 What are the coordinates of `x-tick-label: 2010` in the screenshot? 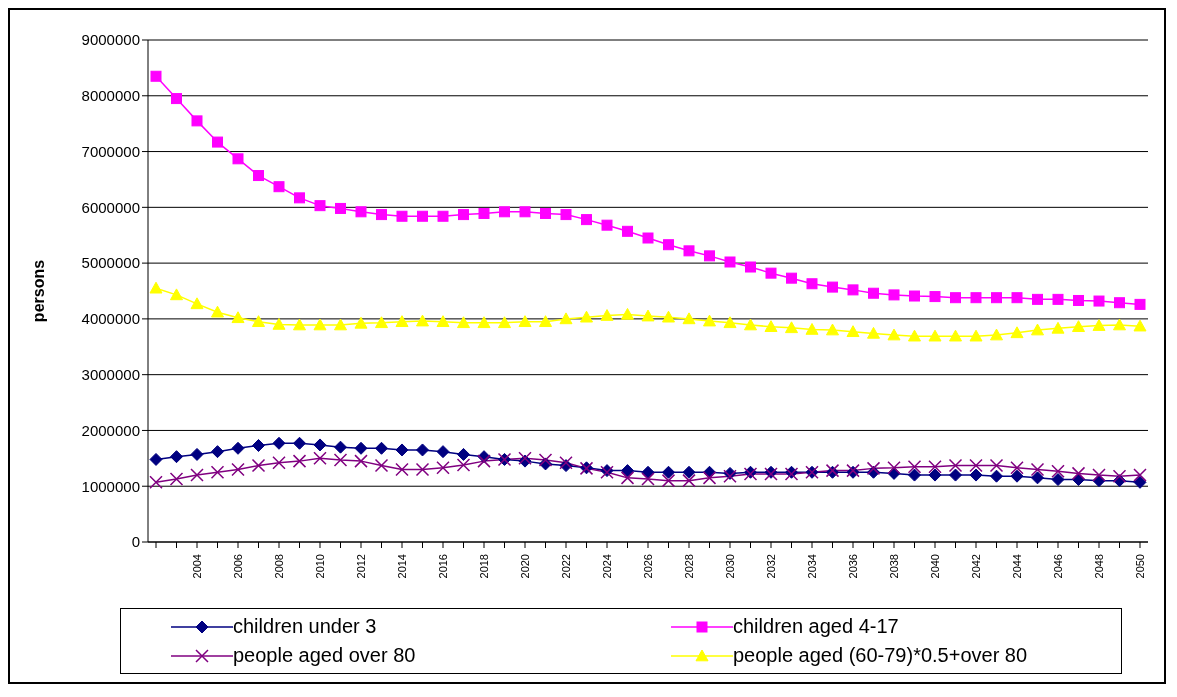 It's located at (319, 566).